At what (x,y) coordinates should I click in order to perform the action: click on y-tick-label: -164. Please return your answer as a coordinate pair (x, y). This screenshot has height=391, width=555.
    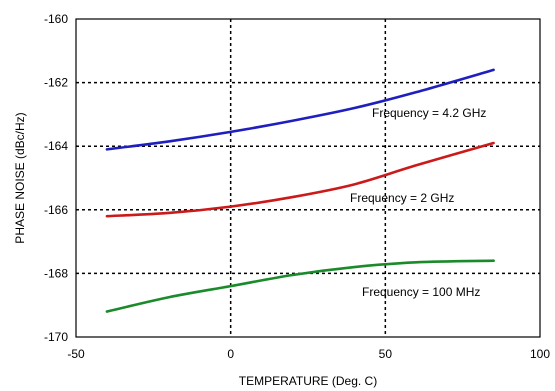
    Looking at the image, I should click on (56, 146).